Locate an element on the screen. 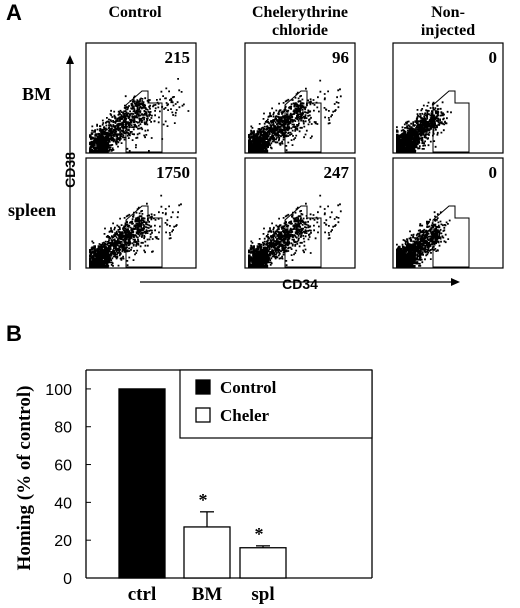 Image resolution: width=520 pixels, height=608 pixels. legend-label: Cheler is located at coordinates (245, 415).